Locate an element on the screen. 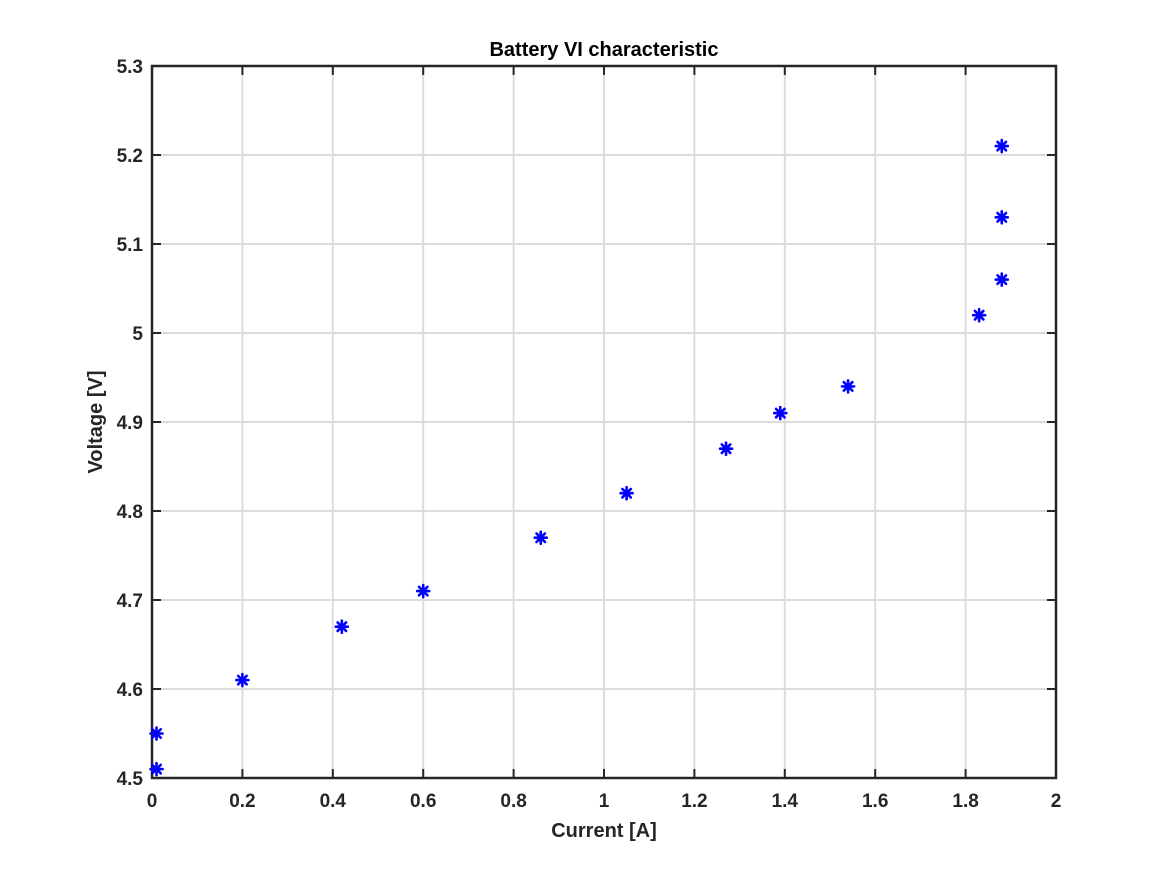 Image resolution: width=1167 pixels, height=880 pixels. y-tick-label: 5.2 is located at coordinates (130, 156).